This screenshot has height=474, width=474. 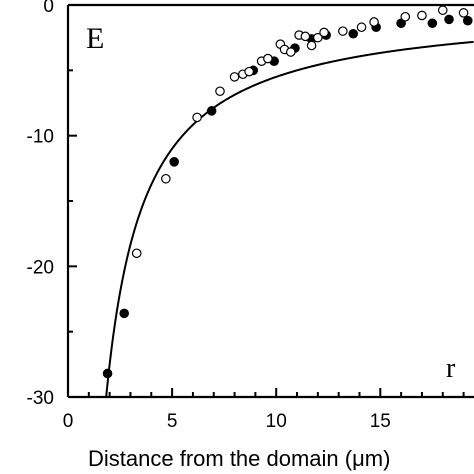 I want to click on y-tick-label: -30, so click(x=40, y=398).